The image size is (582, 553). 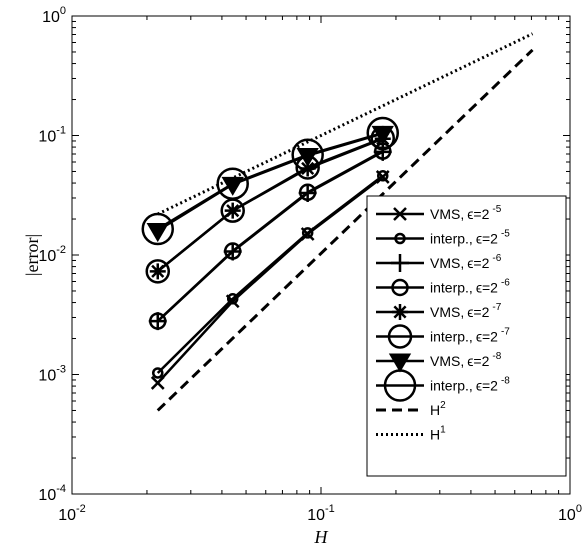 I want to click on series-8-line, so click(x=270, y=181).